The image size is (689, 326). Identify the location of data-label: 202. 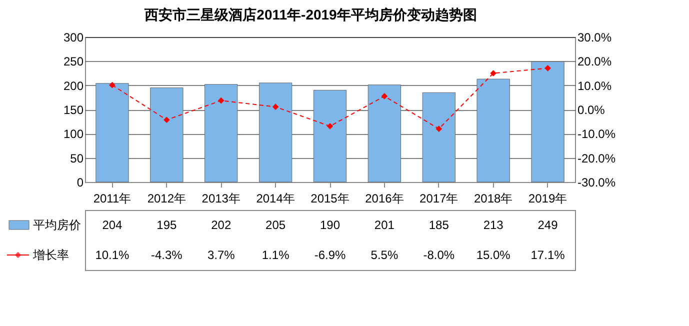
(221, 225).